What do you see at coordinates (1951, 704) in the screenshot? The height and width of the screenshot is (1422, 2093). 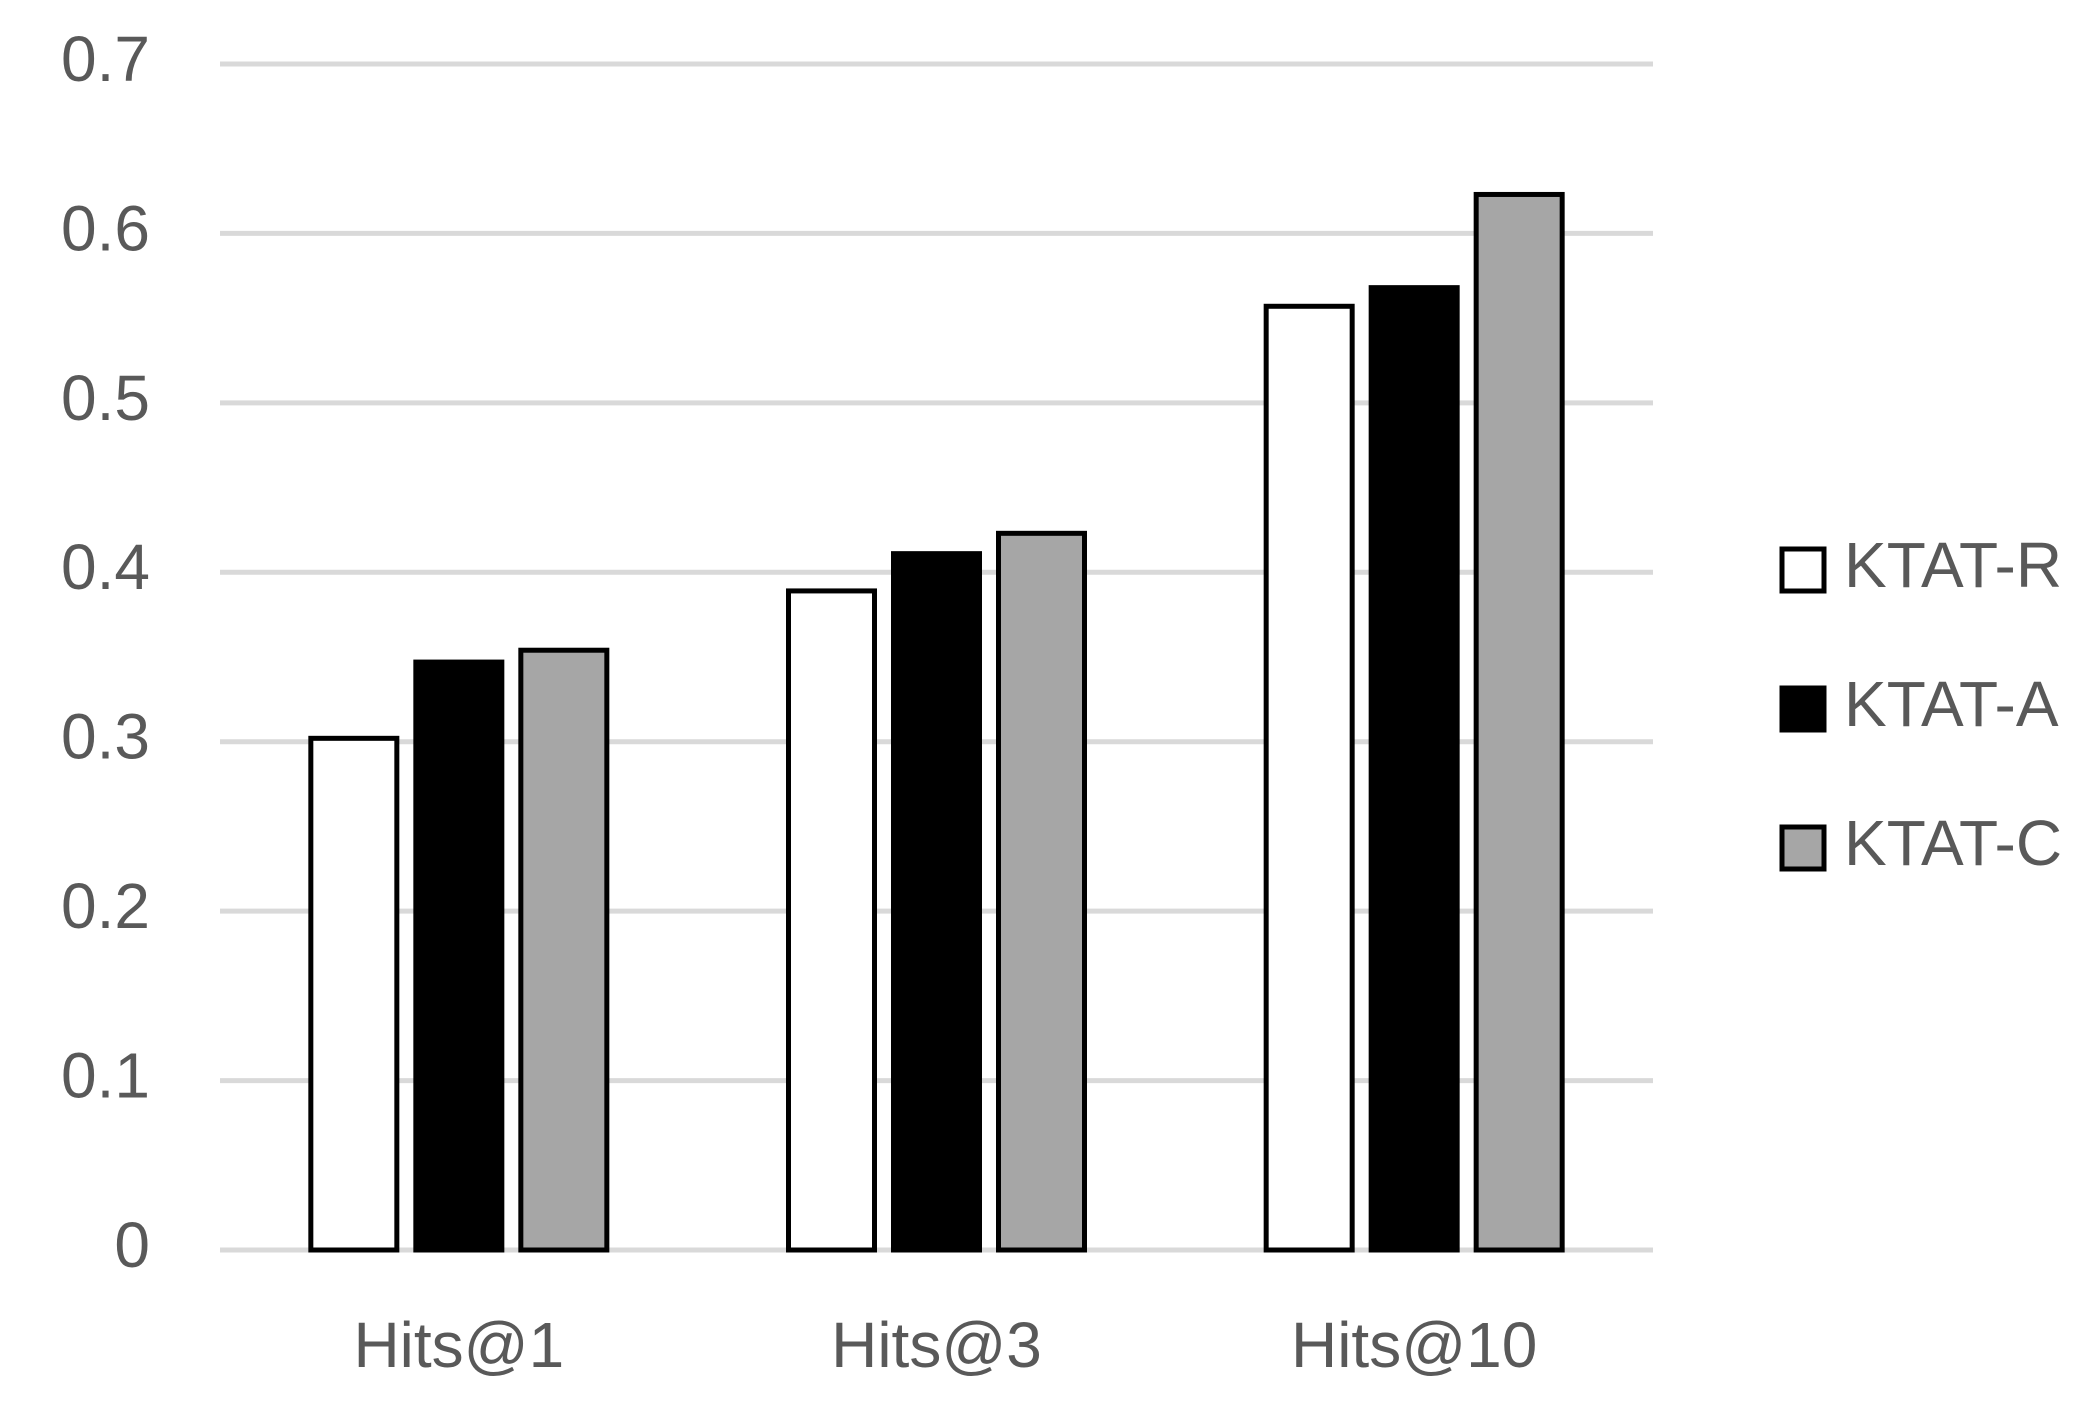 I see `legend-label: KTAT-A` at bounding box center [1951, 704].